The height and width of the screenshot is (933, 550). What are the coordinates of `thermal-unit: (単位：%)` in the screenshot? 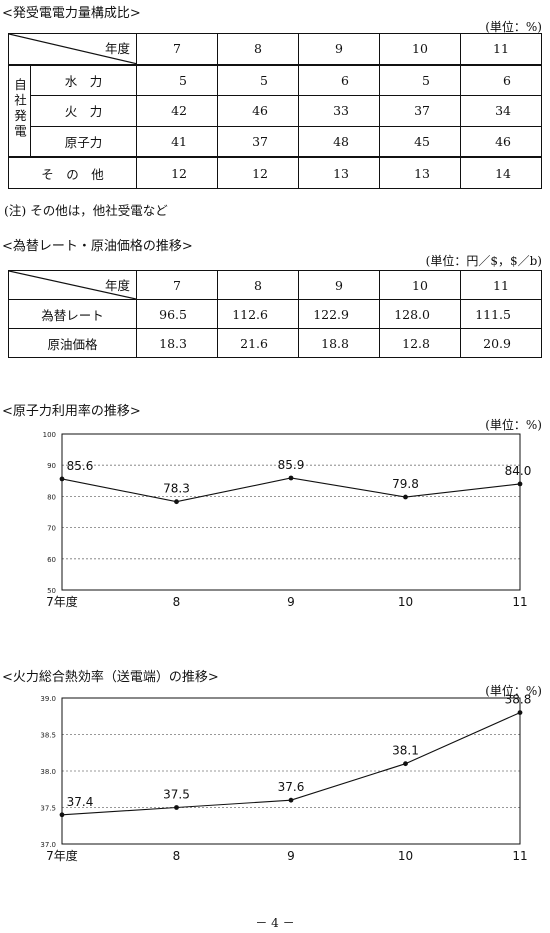 It's located at (513, 691).